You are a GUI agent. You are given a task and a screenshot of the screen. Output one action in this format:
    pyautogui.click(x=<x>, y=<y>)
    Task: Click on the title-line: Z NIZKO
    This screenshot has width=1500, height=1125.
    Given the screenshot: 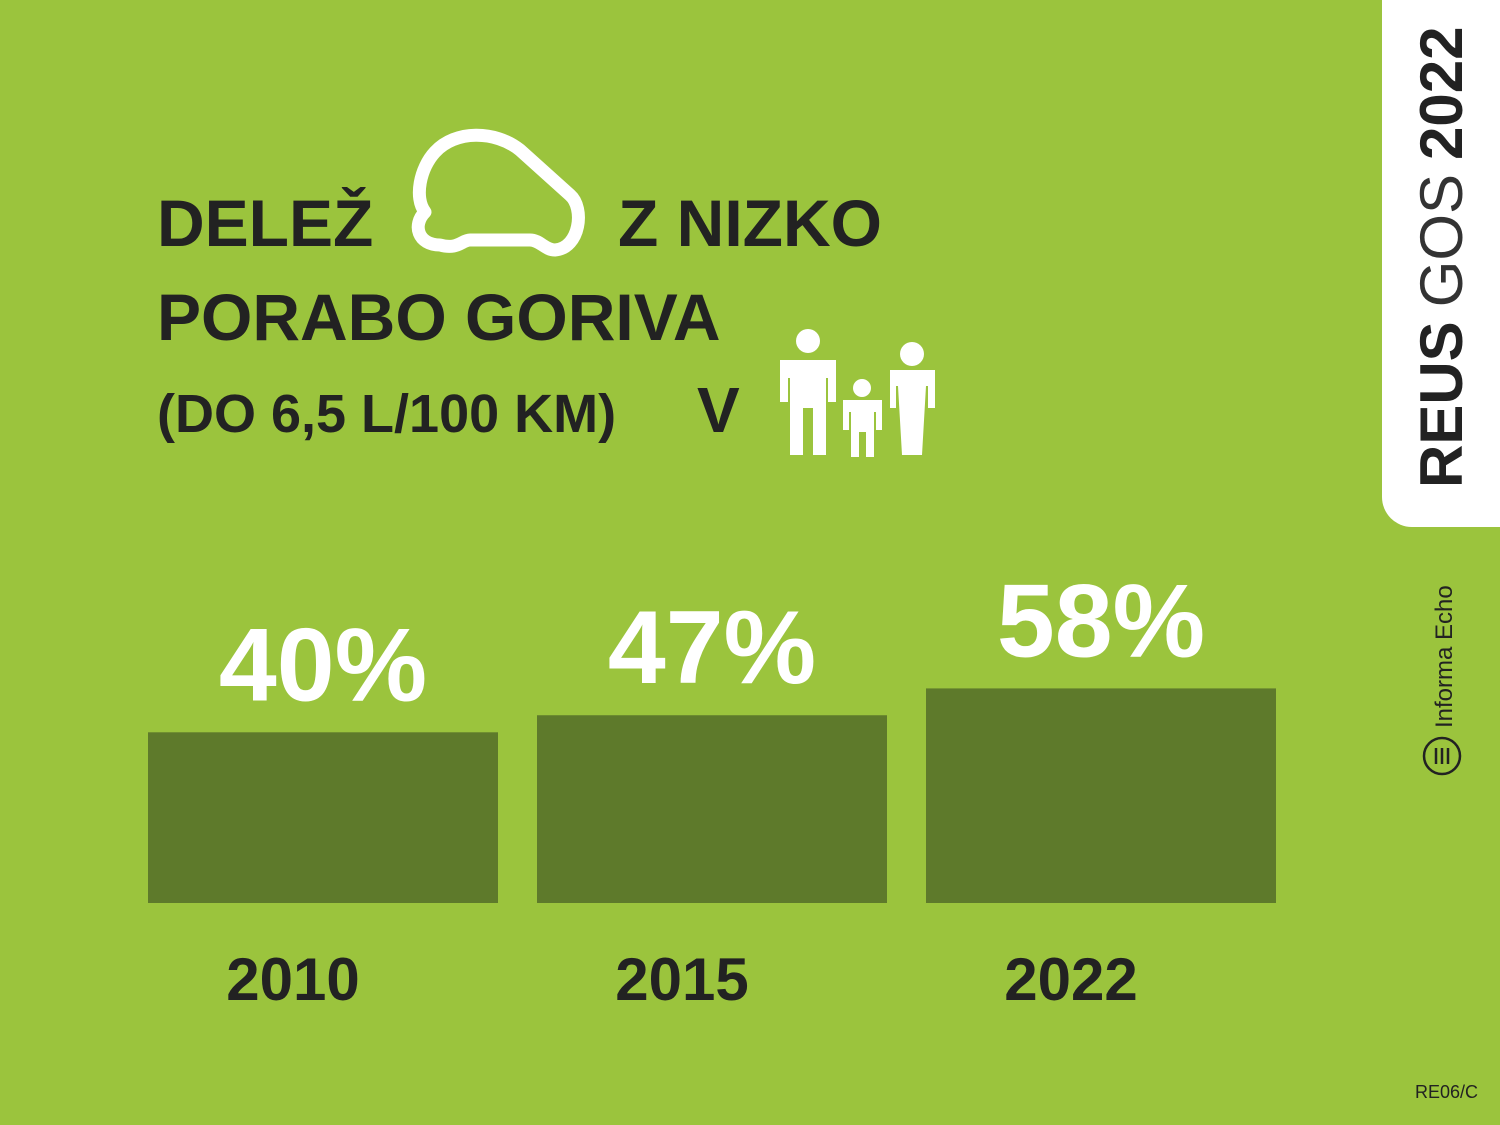 What is the action you would take?
    pyautogui.click(x=750, y=223)
    